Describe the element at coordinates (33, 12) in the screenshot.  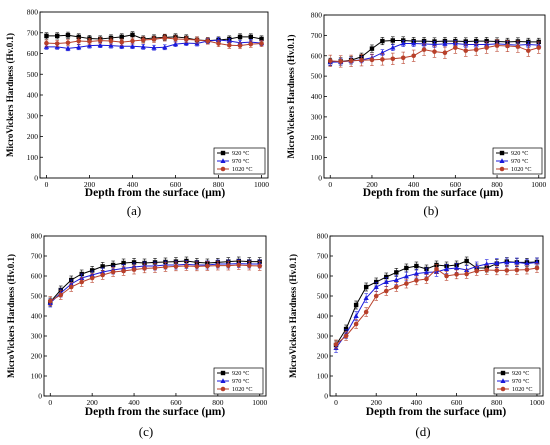
I see `y-tick-label: 800` at that location.